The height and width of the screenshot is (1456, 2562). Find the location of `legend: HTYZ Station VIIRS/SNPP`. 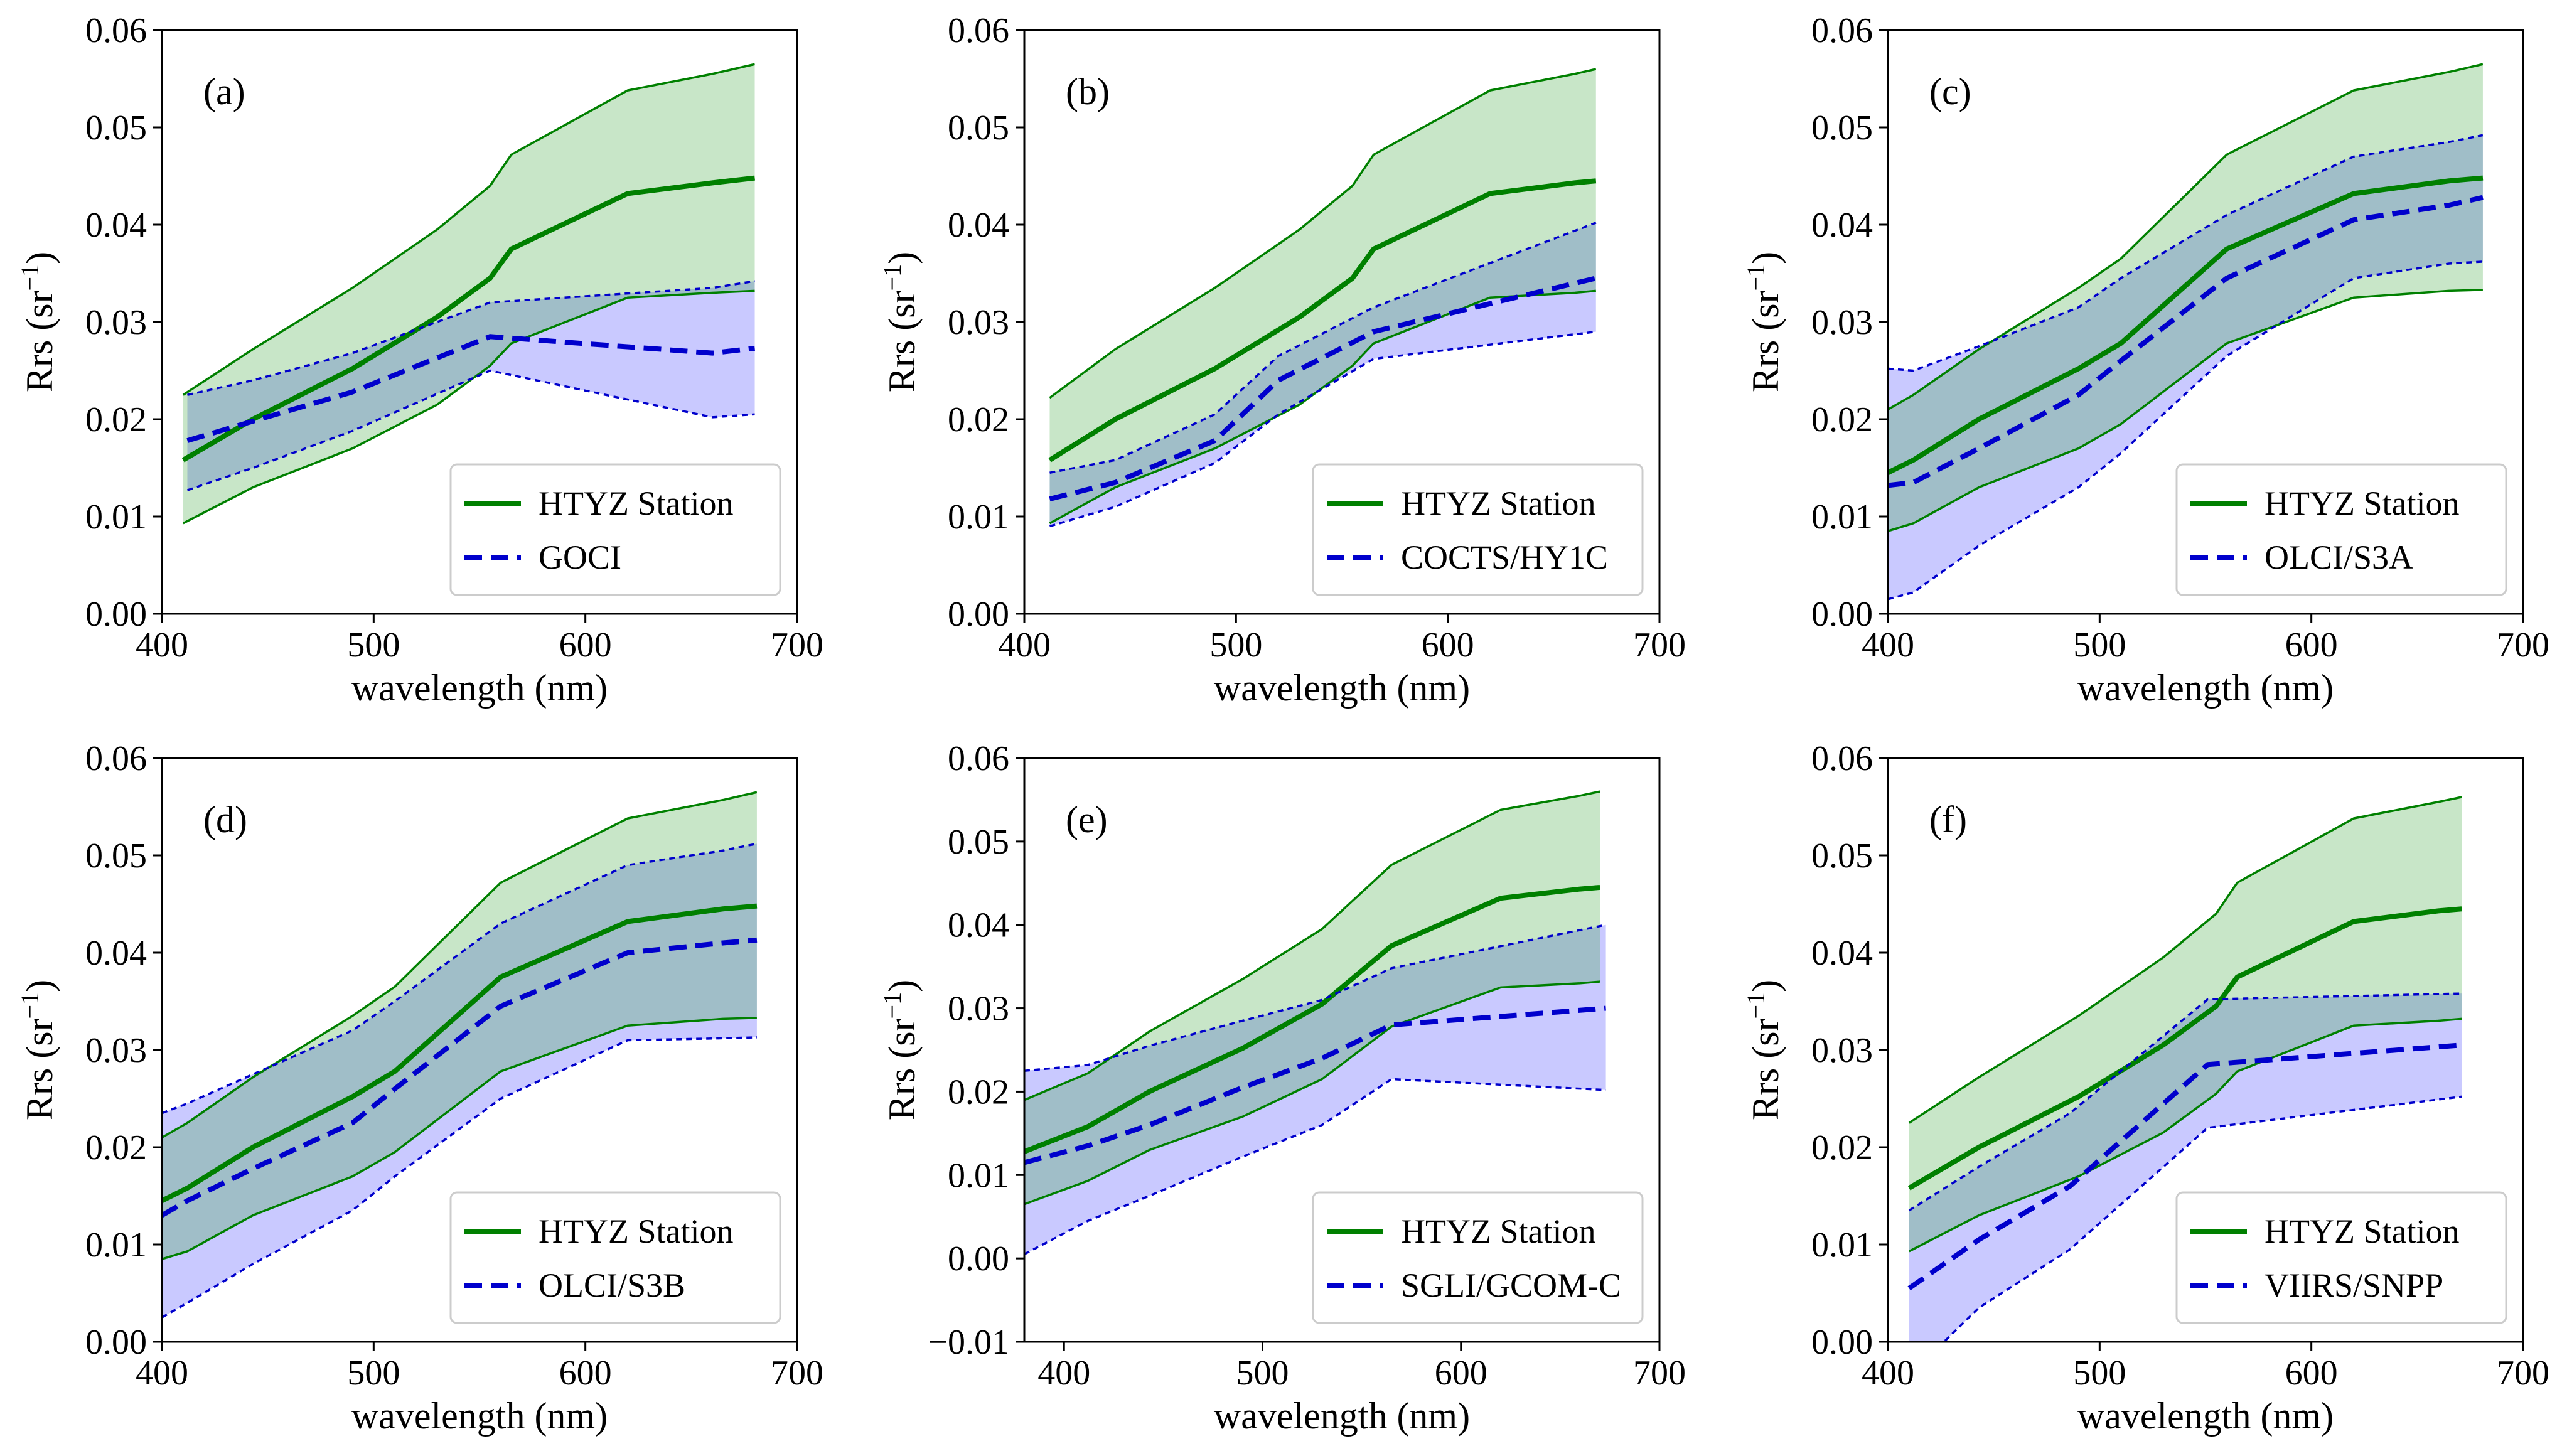

legend: HTYZ Station VIIRS/SNPP is located at coordinates (2341, 1257).